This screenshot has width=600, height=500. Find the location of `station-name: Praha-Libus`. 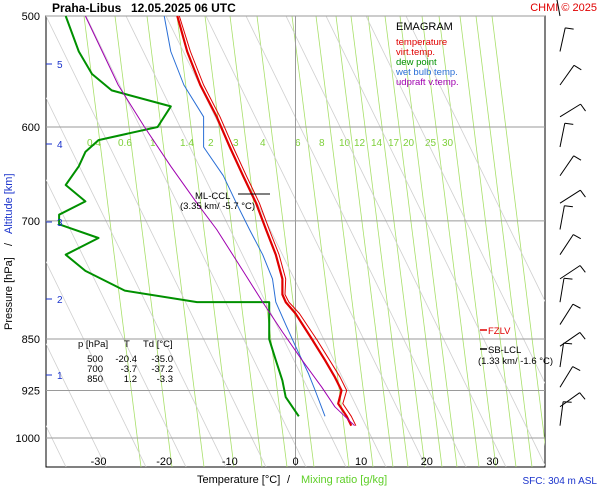

station-name: Praha-Libus is located at coordinates (87, 8).